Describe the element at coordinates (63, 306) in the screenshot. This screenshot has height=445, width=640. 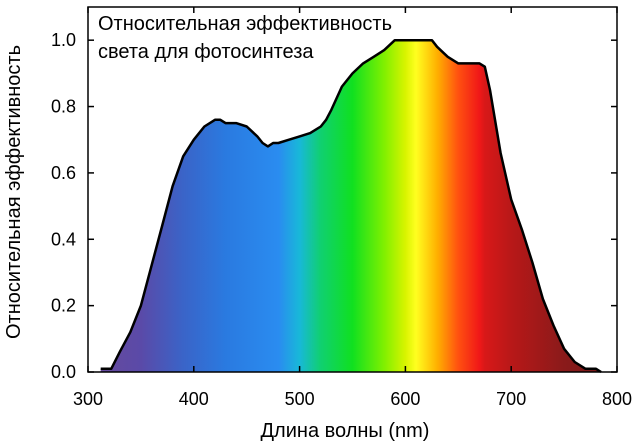
I see `y-tick-label: 0.2` at that location.